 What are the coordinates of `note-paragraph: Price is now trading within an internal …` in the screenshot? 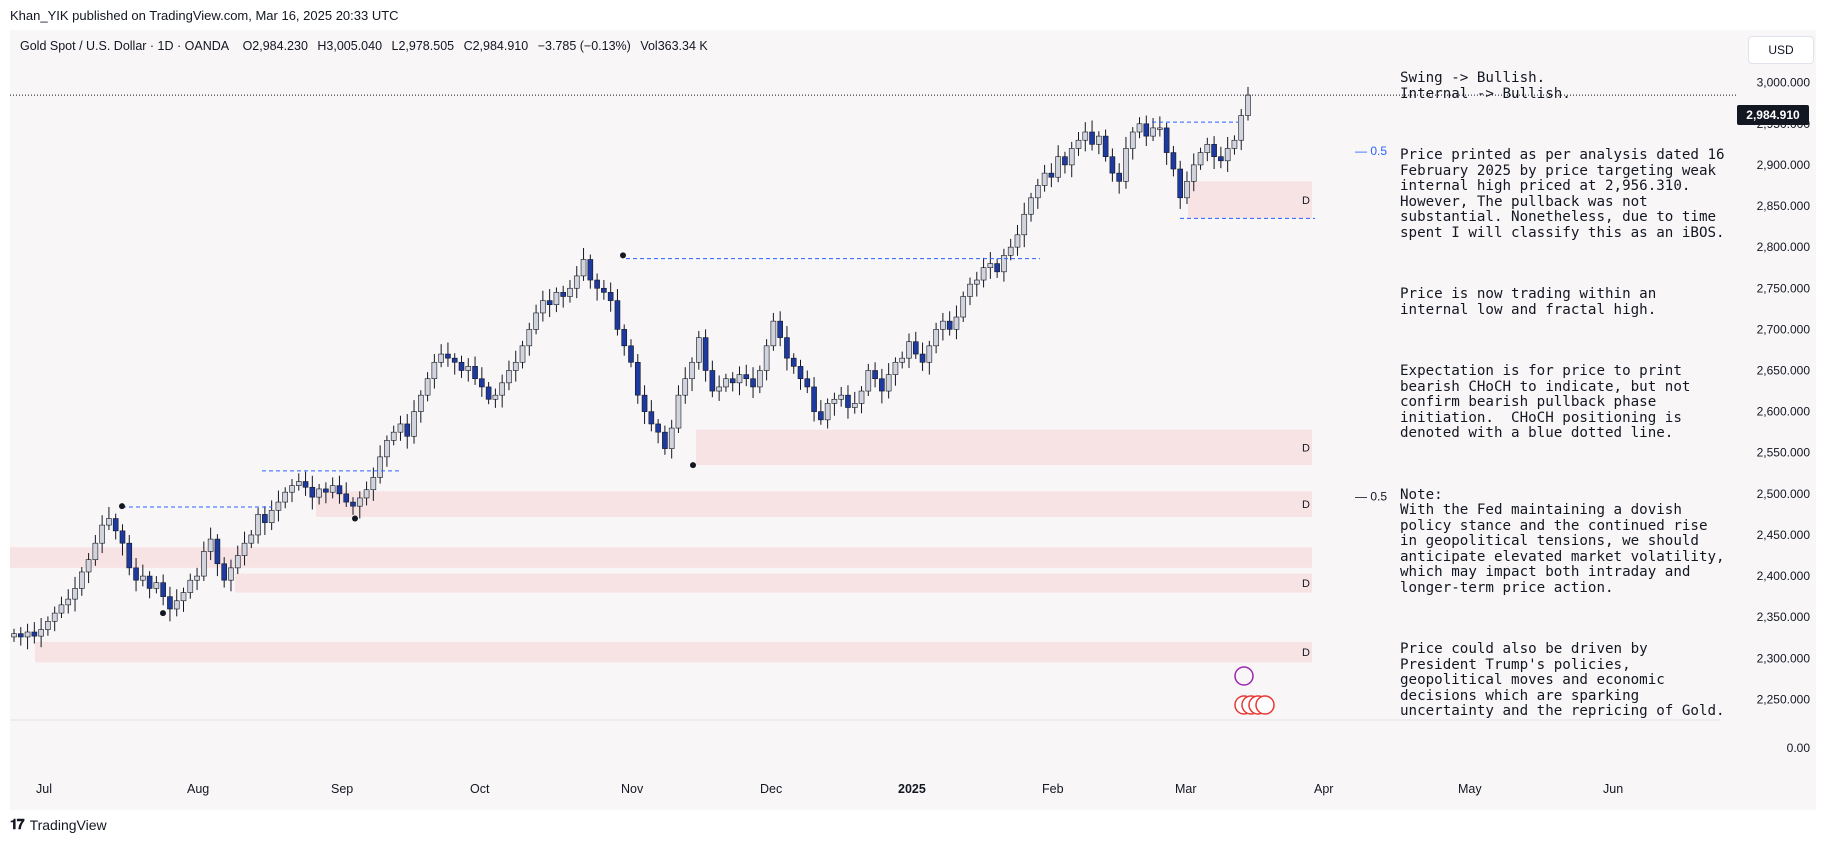 It's located at (1532, 302).